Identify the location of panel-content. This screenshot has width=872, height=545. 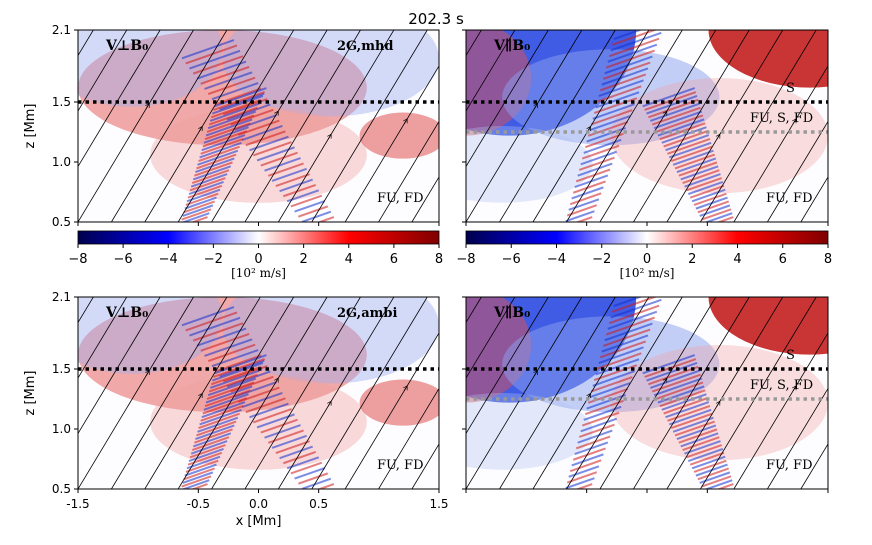
(258, 393).